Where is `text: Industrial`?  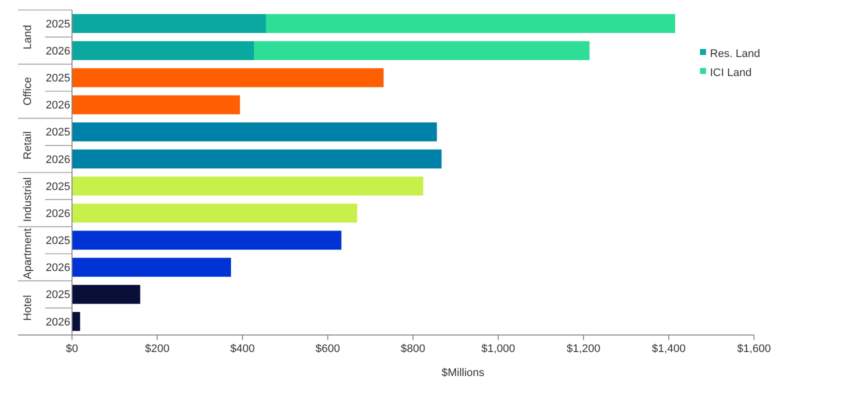 text: Industrial is located at coordinates (28, 199).